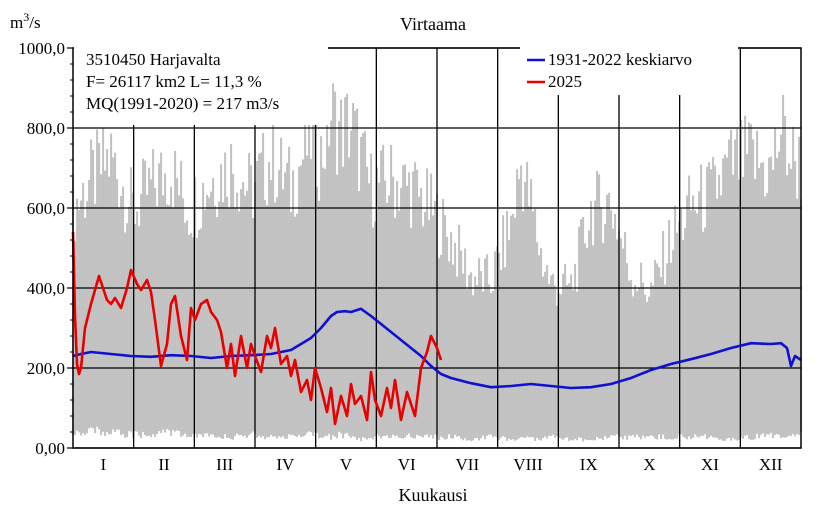  I want to click on x-tick-label: VII, so click(468, 464).